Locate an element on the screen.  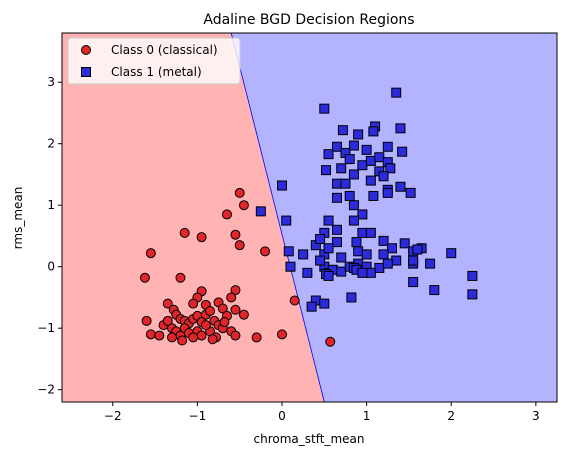
y-tick-label: 0 is located at coordinates (51, 267).